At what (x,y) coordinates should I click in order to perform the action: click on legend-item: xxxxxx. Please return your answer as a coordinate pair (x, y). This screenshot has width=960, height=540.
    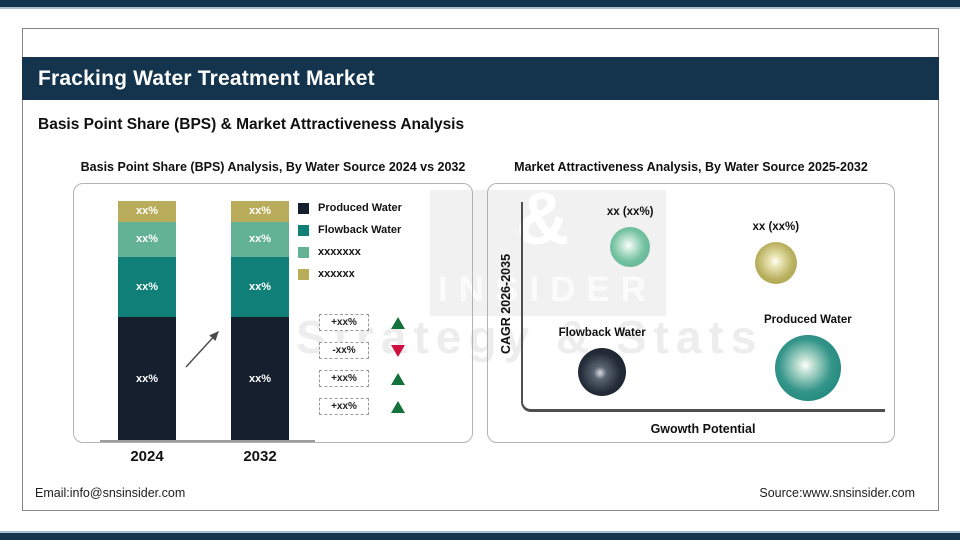
    Looking at the image, I should click on (350, 274).